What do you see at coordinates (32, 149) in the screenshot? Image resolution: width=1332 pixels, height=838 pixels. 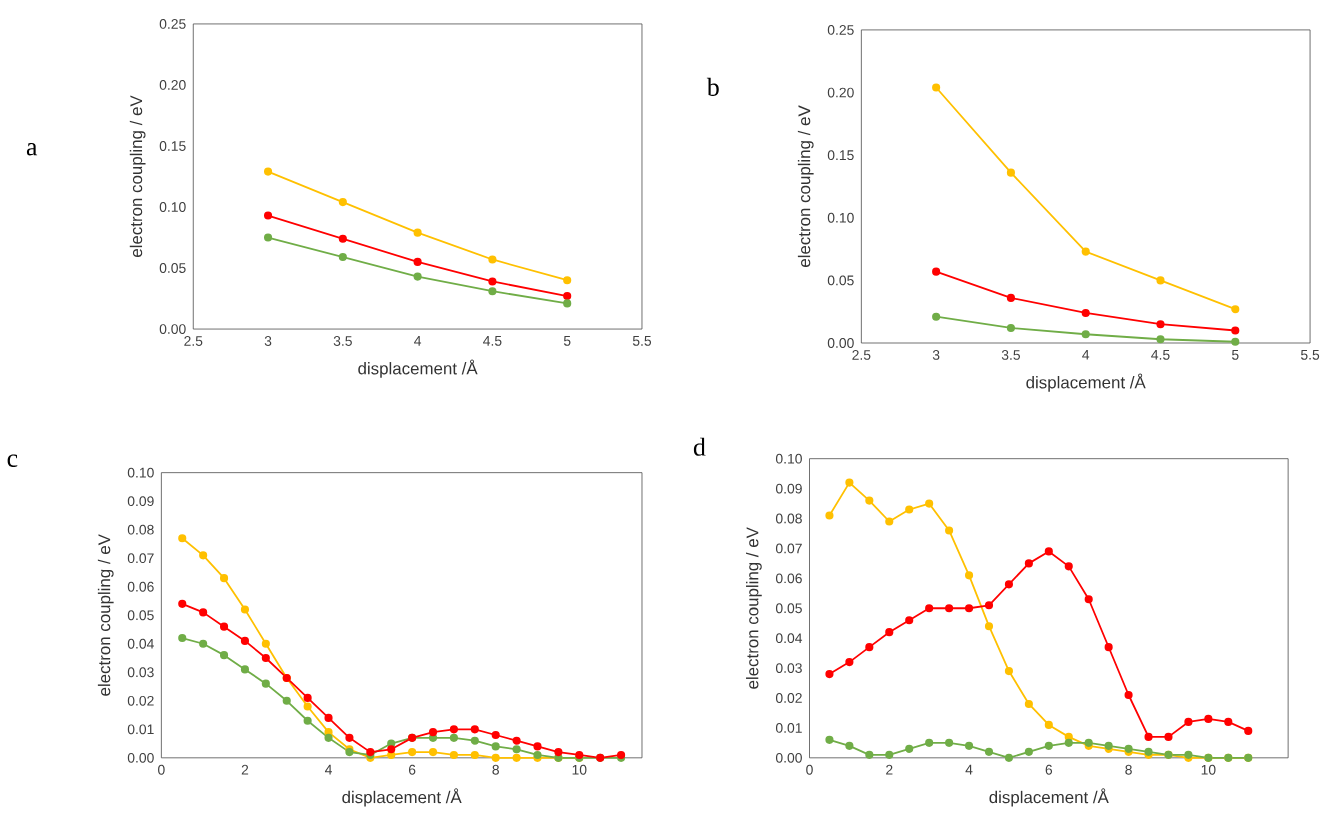 I see `text: a` at bounding box center [32, 149].